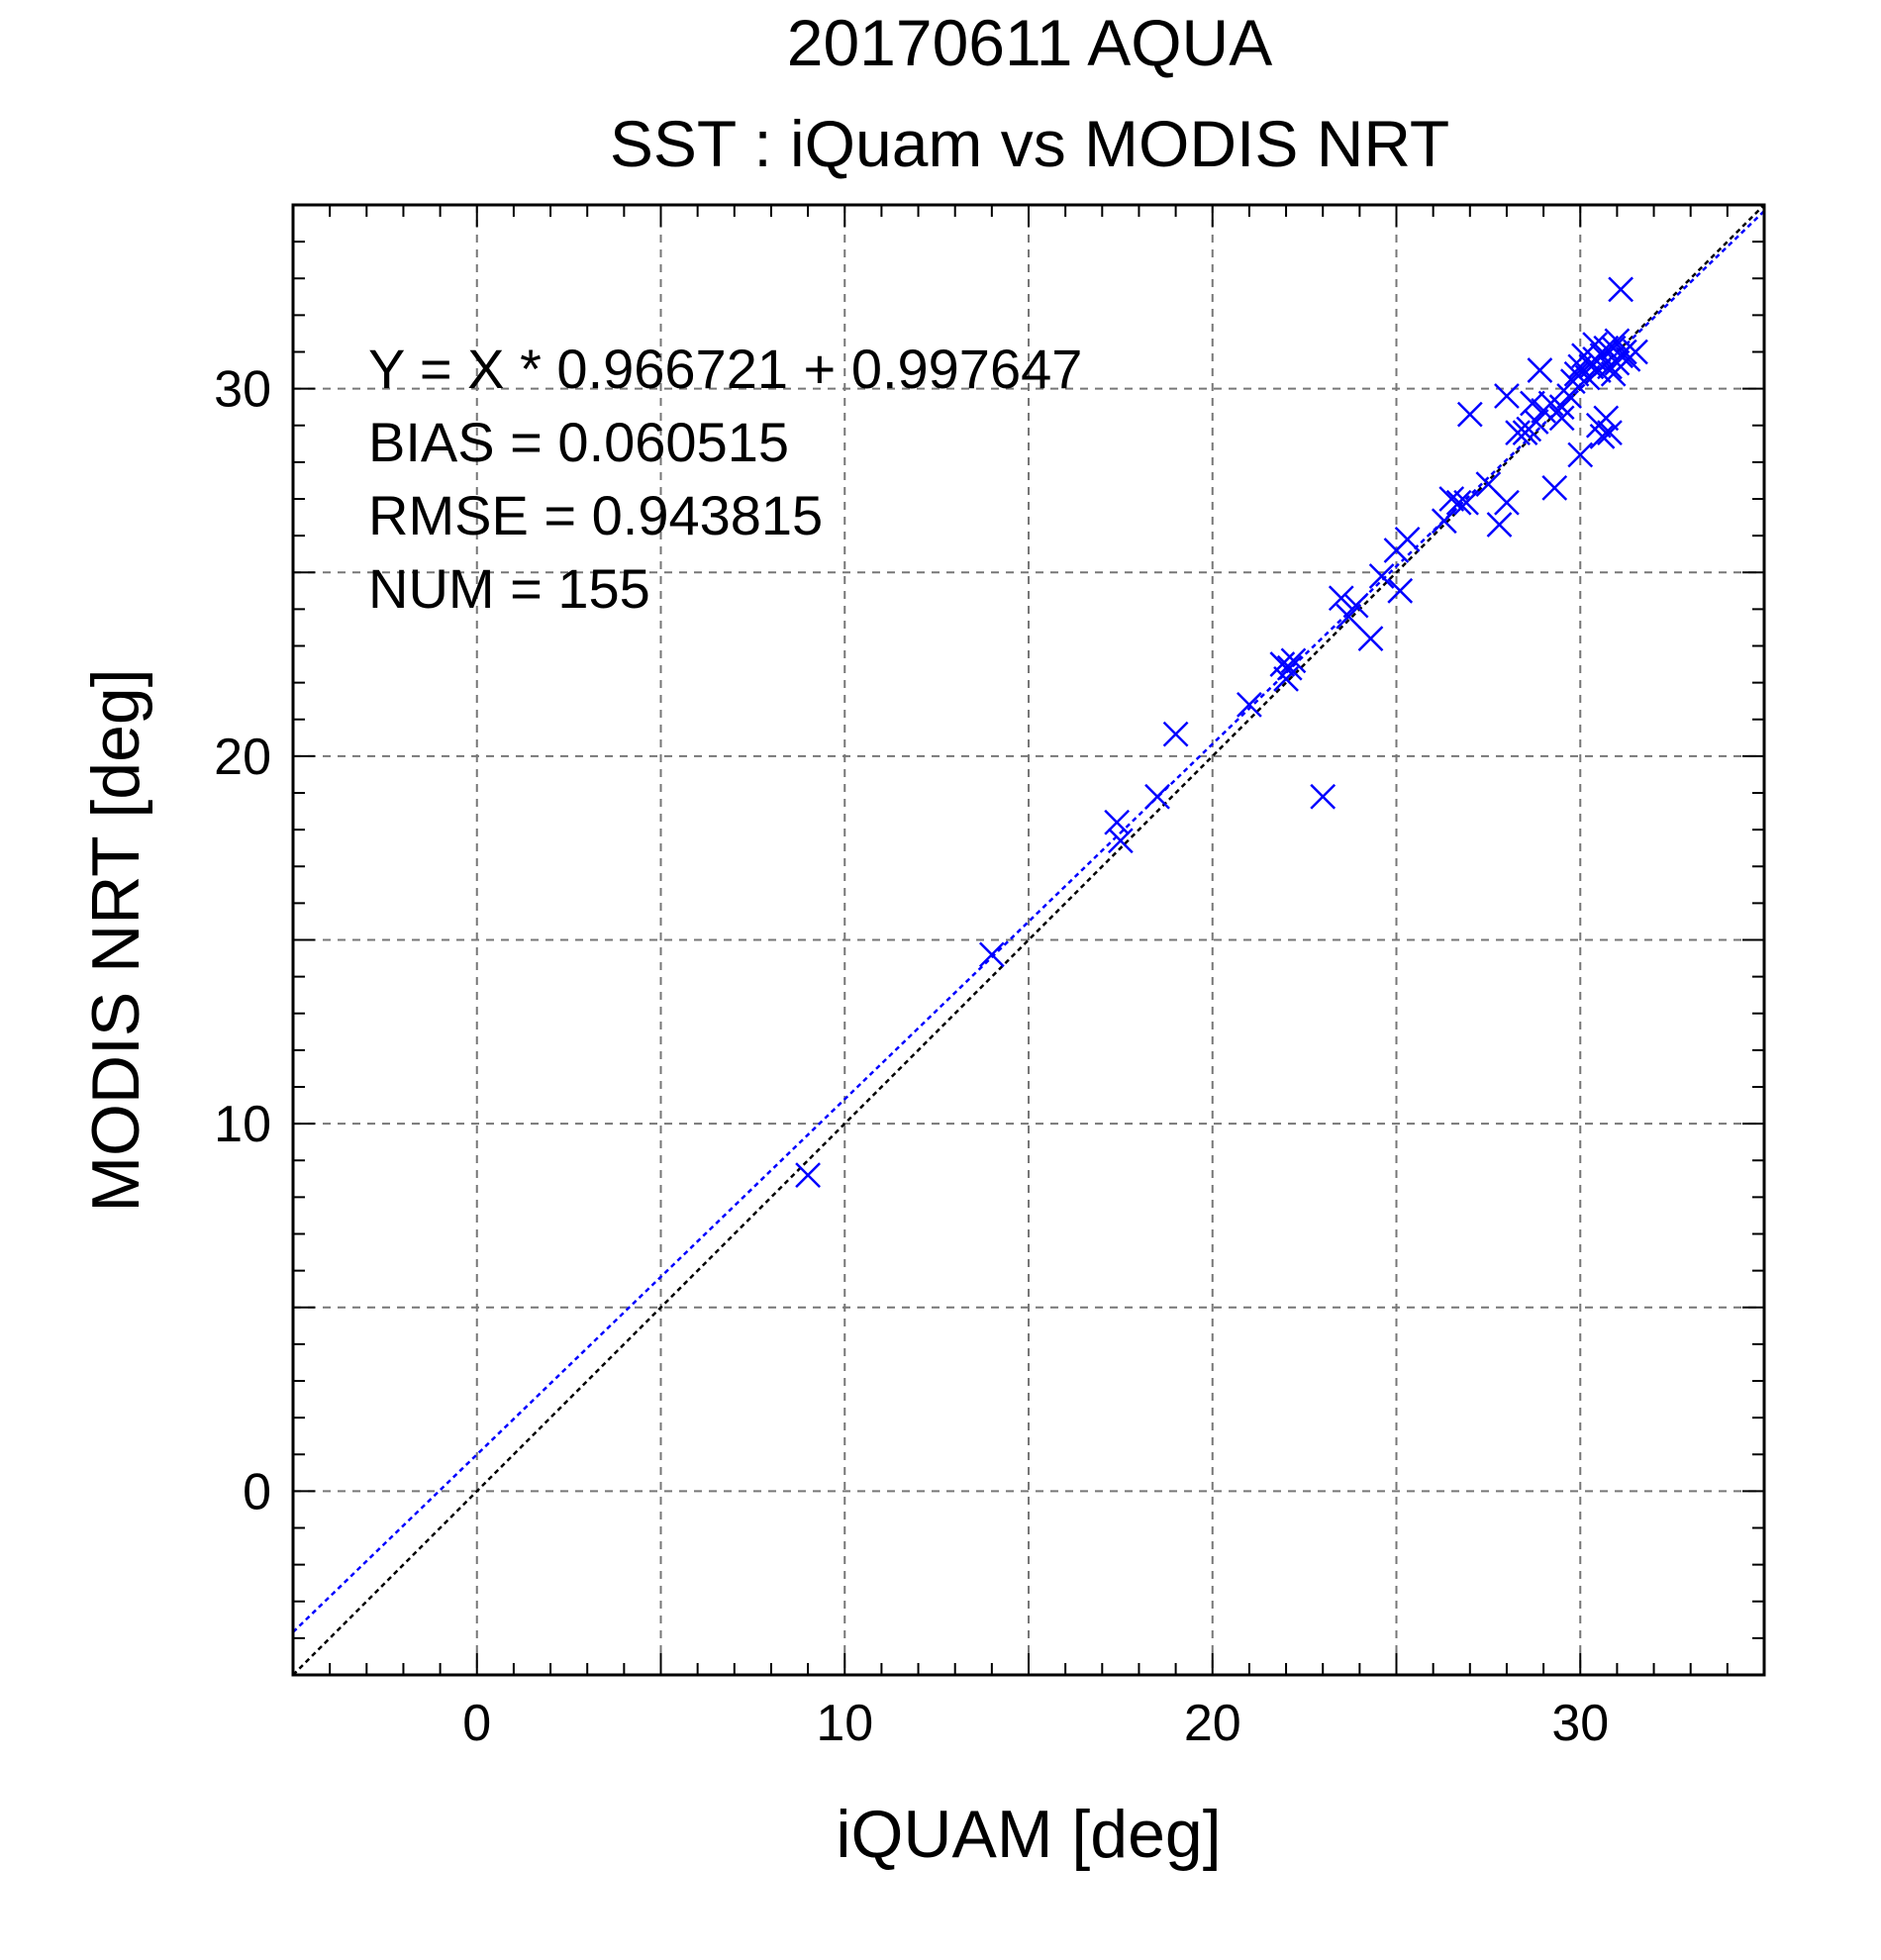 The width and height of the screenshot is (1881, 1960). I want to click on y-tick-label: 20, so click(243, 757).